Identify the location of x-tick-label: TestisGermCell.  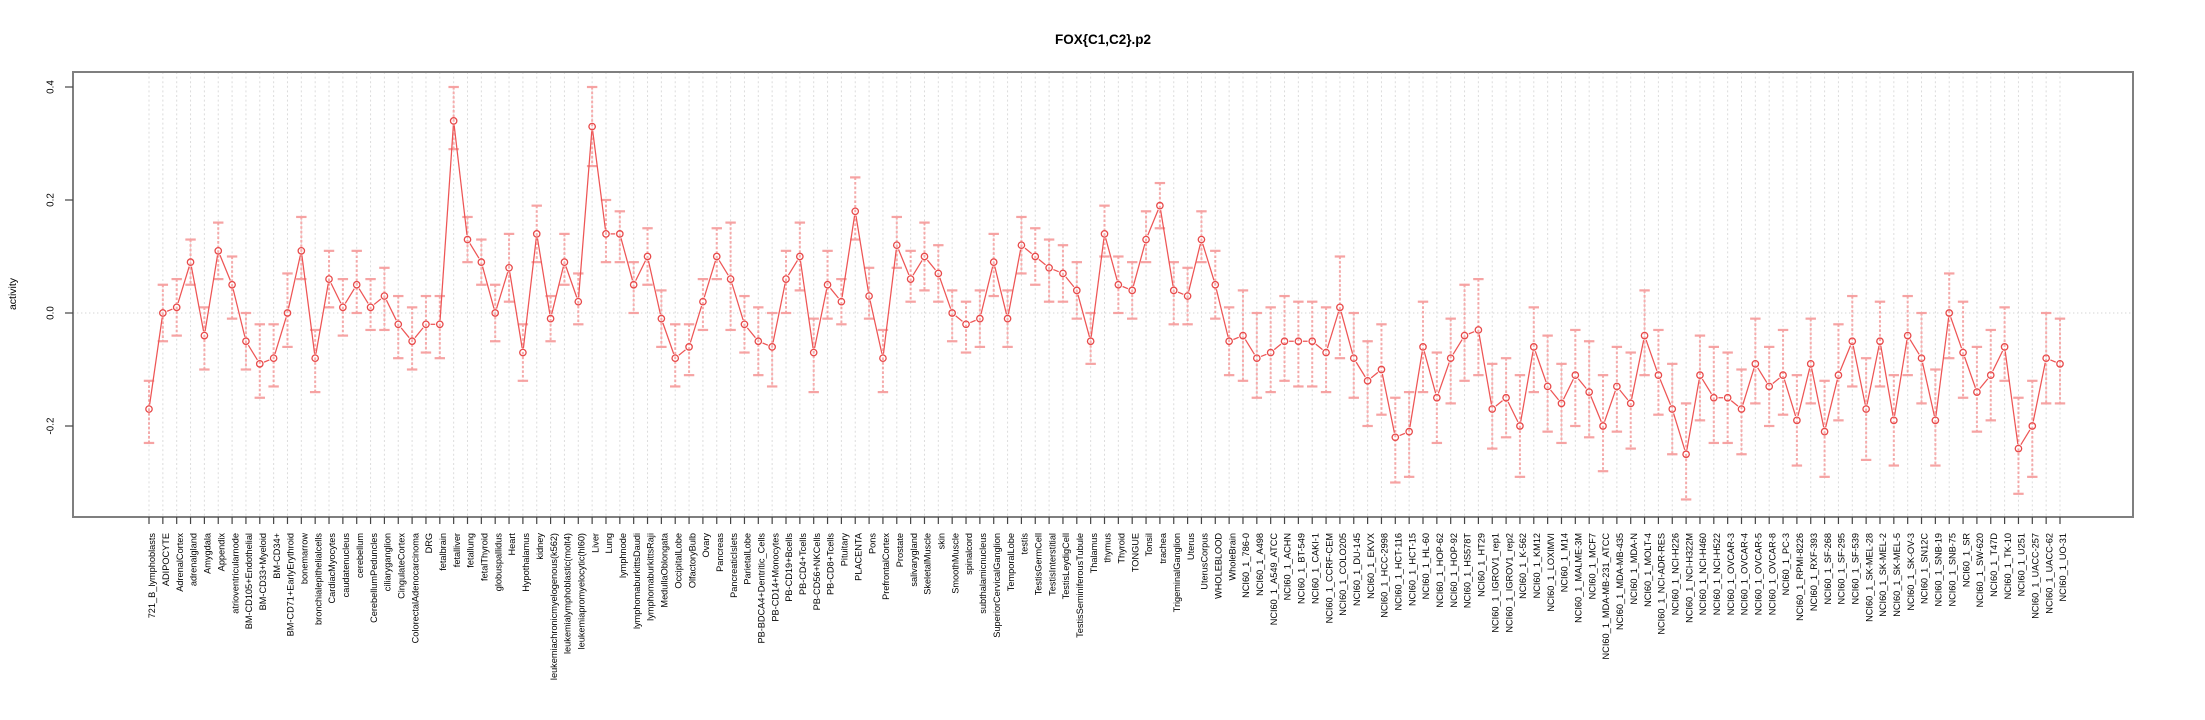
(1038, 564).